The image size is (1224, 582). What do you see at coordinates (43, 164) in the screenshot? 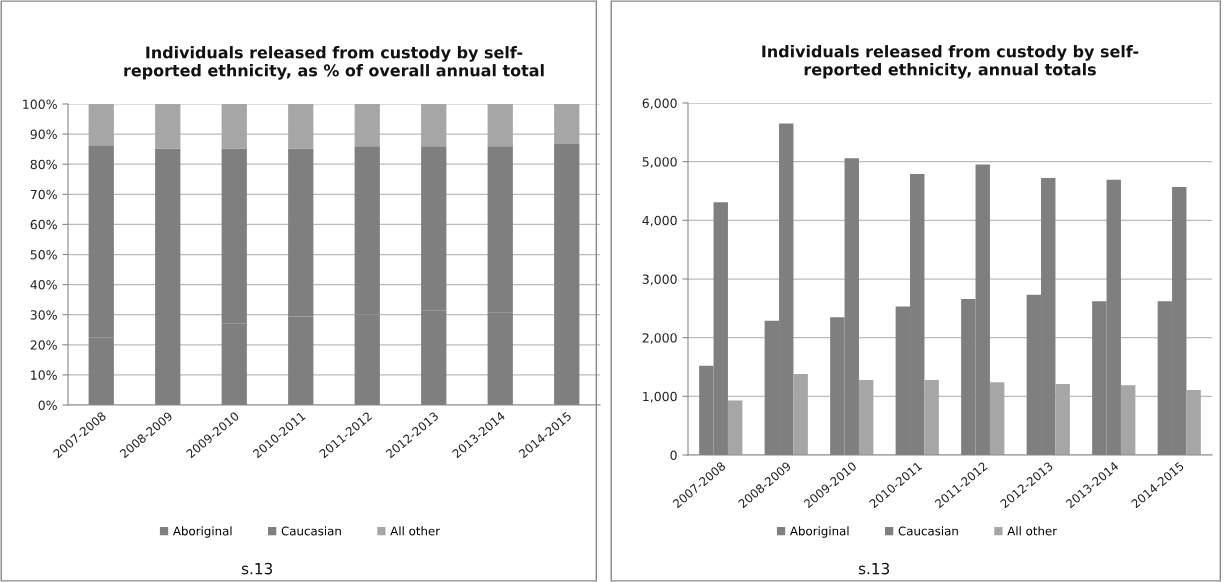
I see `y-tick-label: 80%` at bounding box center [43, 164].